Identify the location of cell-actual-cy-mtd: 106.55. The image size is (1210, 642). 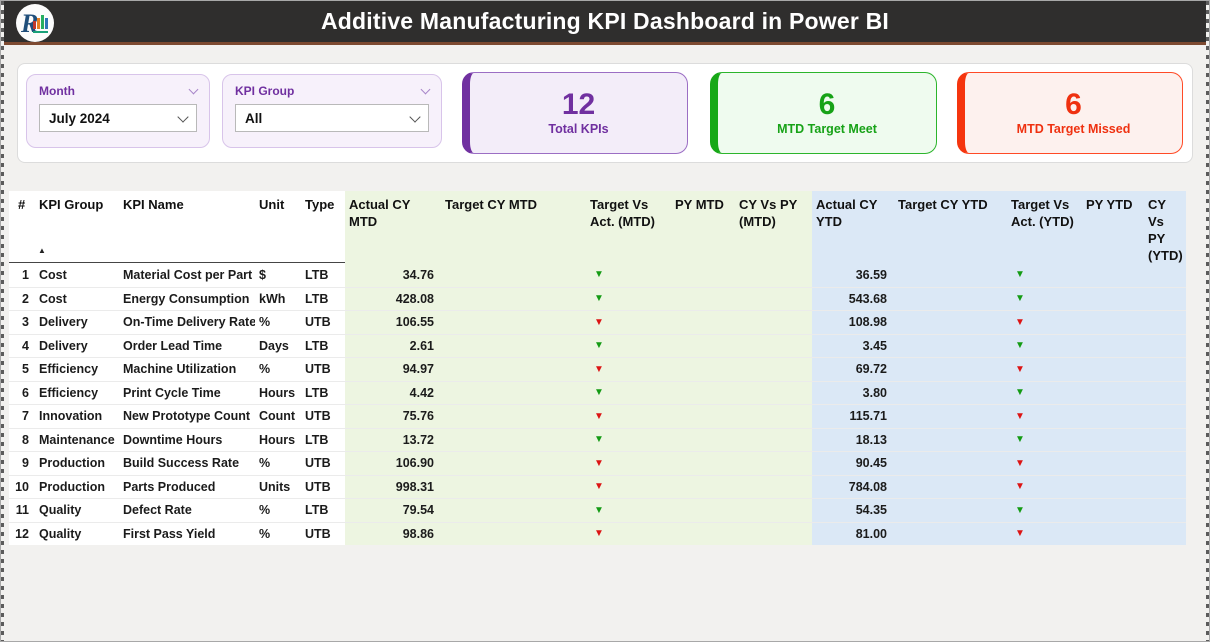
(393, 322).